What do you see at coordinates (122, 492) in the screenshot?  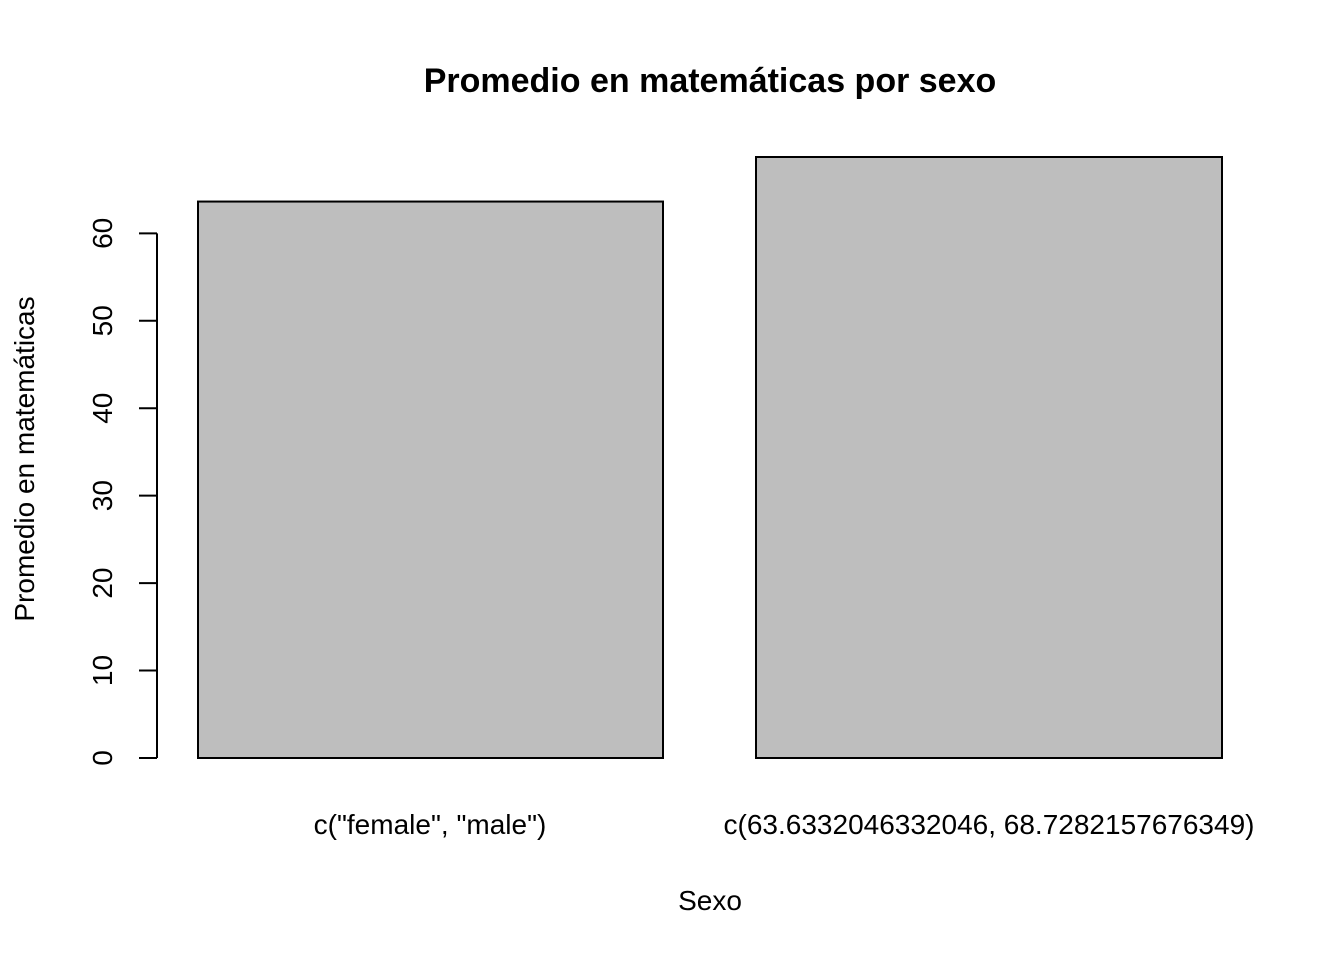 I see `y-axis: 0 10 20 30 40 50 60` at bounding box center [122, 492].